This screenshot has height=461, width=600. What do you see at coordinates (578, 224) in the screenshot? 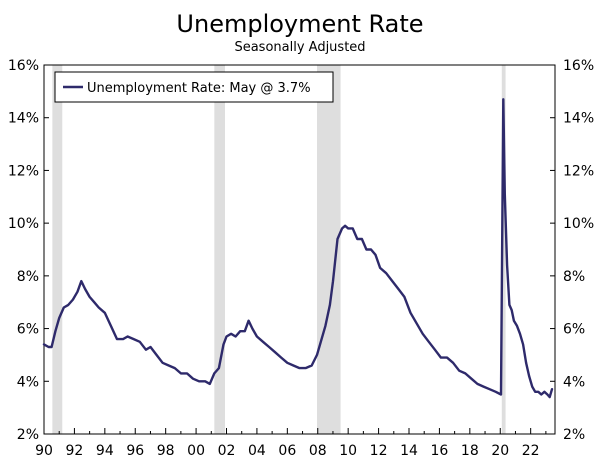
I see `y-tick-label-right-4: 10%` at bounding box center [578, 224].